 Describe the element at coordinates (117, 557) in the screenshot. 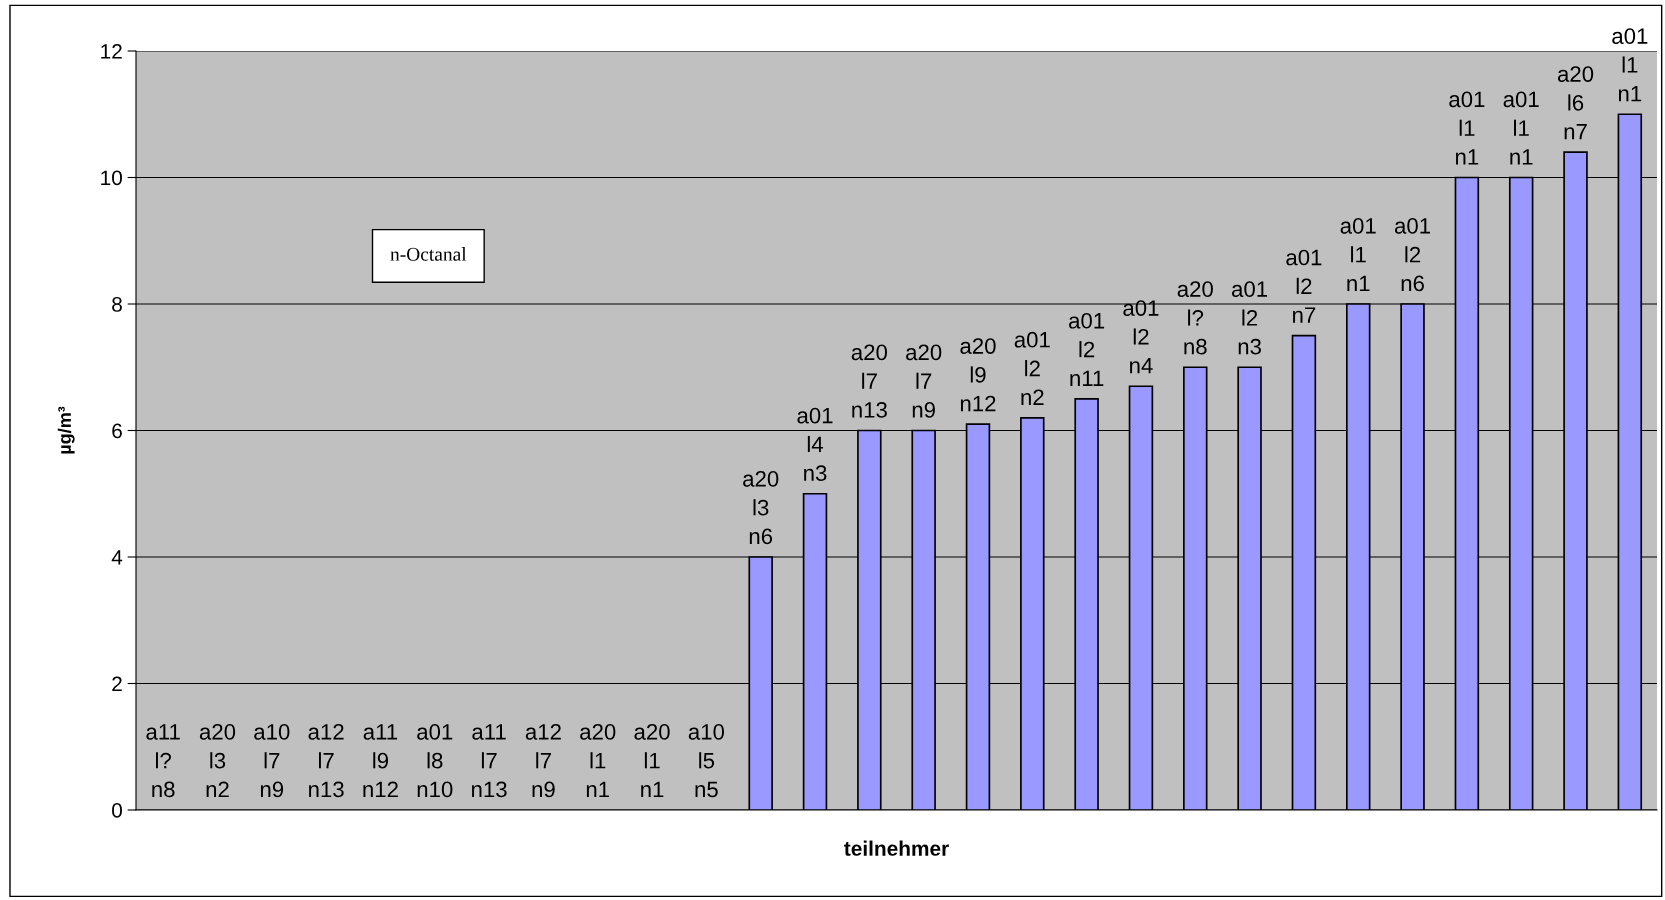

I see `y-tick-label: 4` at that location.